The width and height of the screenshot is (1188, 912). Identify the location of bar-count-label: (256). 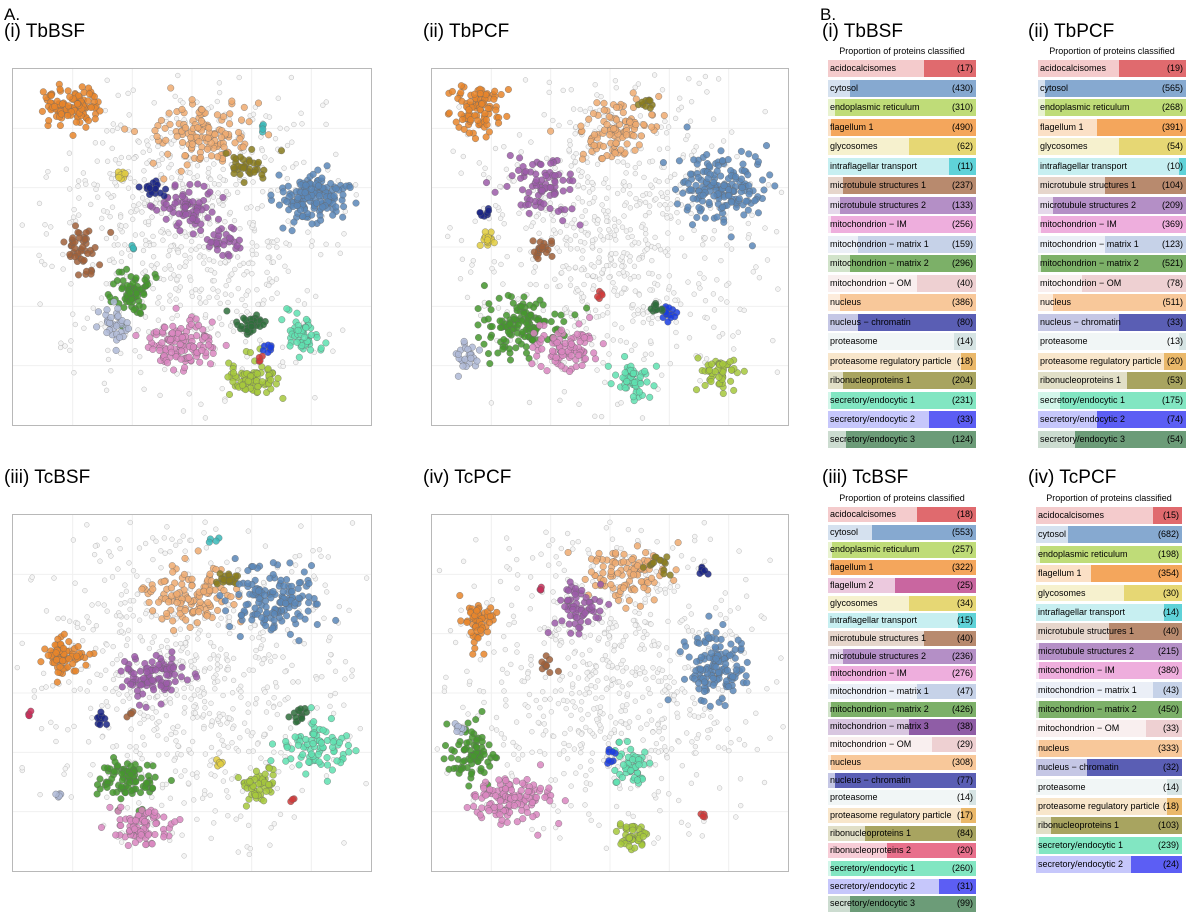
(962, 224).